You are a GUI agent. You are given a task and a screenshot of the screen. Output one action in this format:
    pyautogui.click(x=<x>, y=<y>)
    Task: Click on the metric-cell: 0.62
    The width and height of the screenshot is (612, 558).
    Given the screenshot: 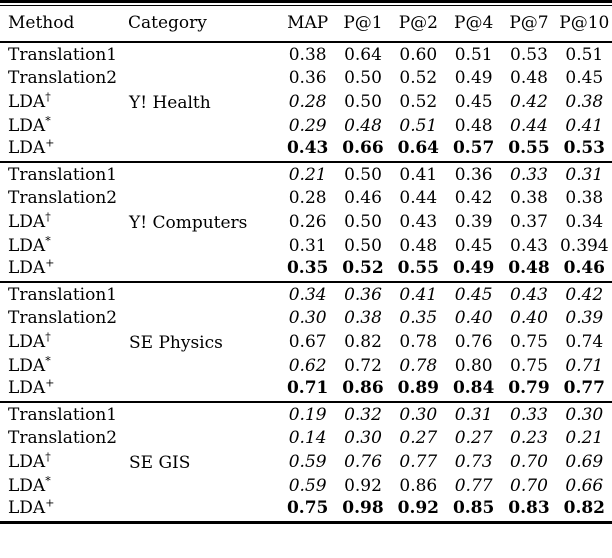 What is the action you would take?
    pyautogui.click(x=307, y=365)
    